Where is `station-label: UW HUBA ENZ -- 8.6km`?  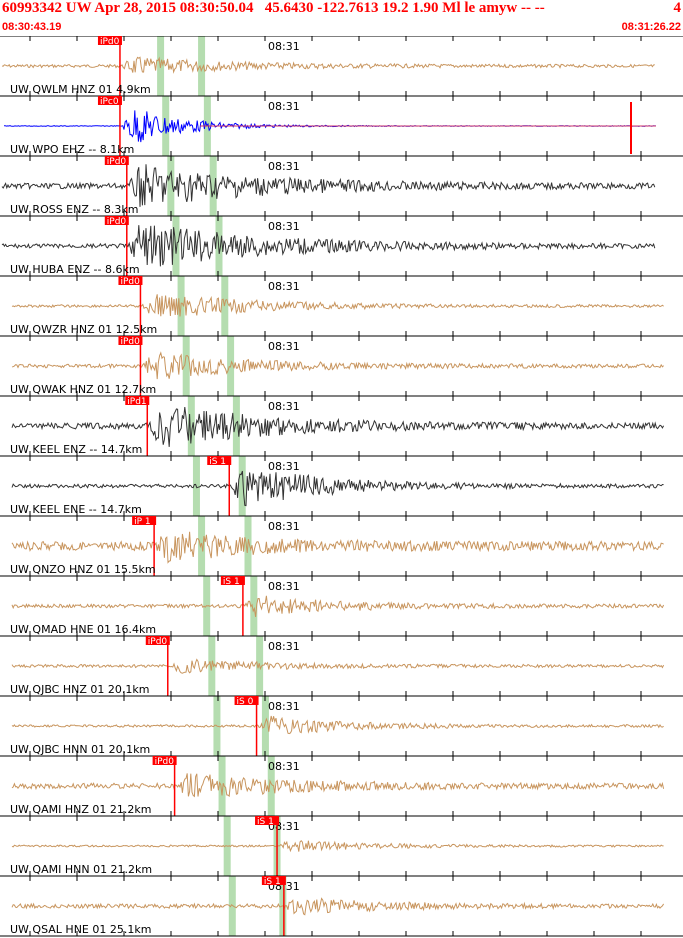 station-label: UW HUBA ENZ -- 8.6km is located at coordinates (75, 269).